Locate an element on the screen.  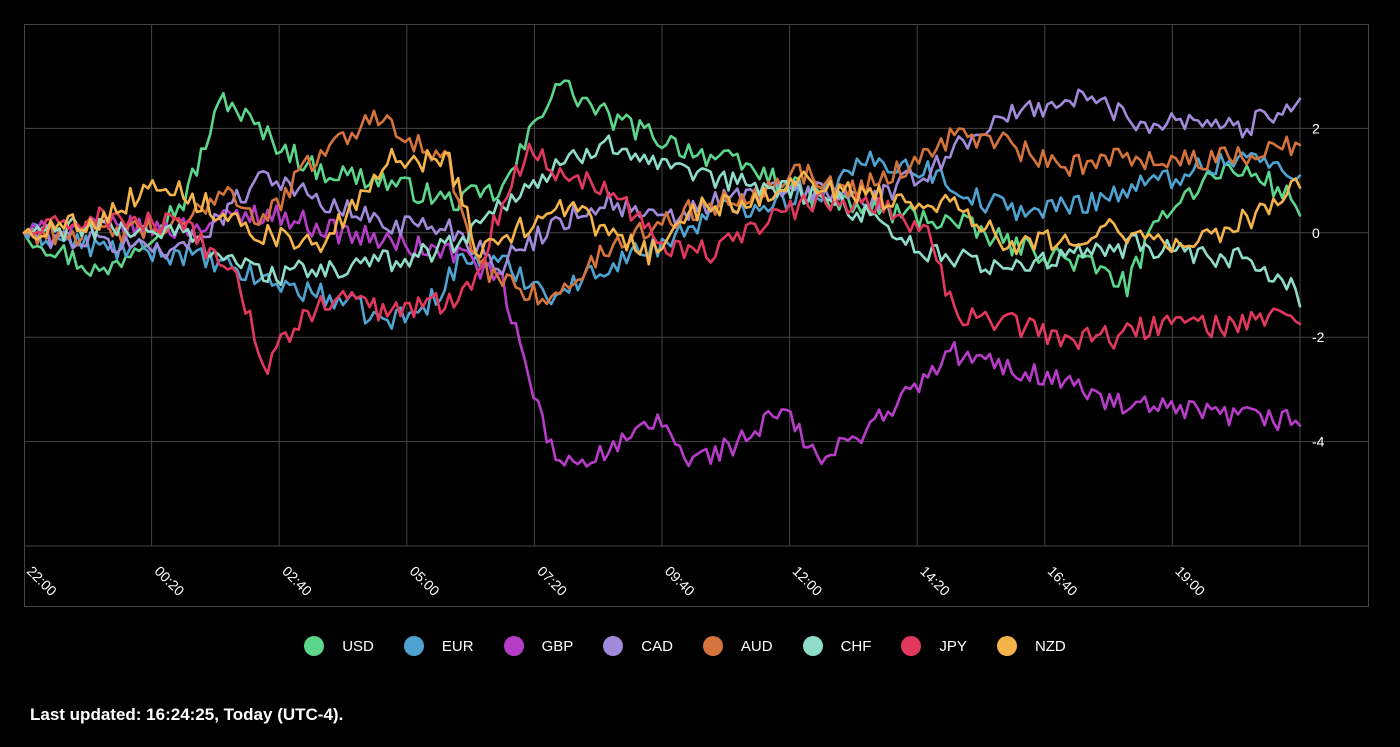
legend-label: USD is located at coordinates (358, 646).